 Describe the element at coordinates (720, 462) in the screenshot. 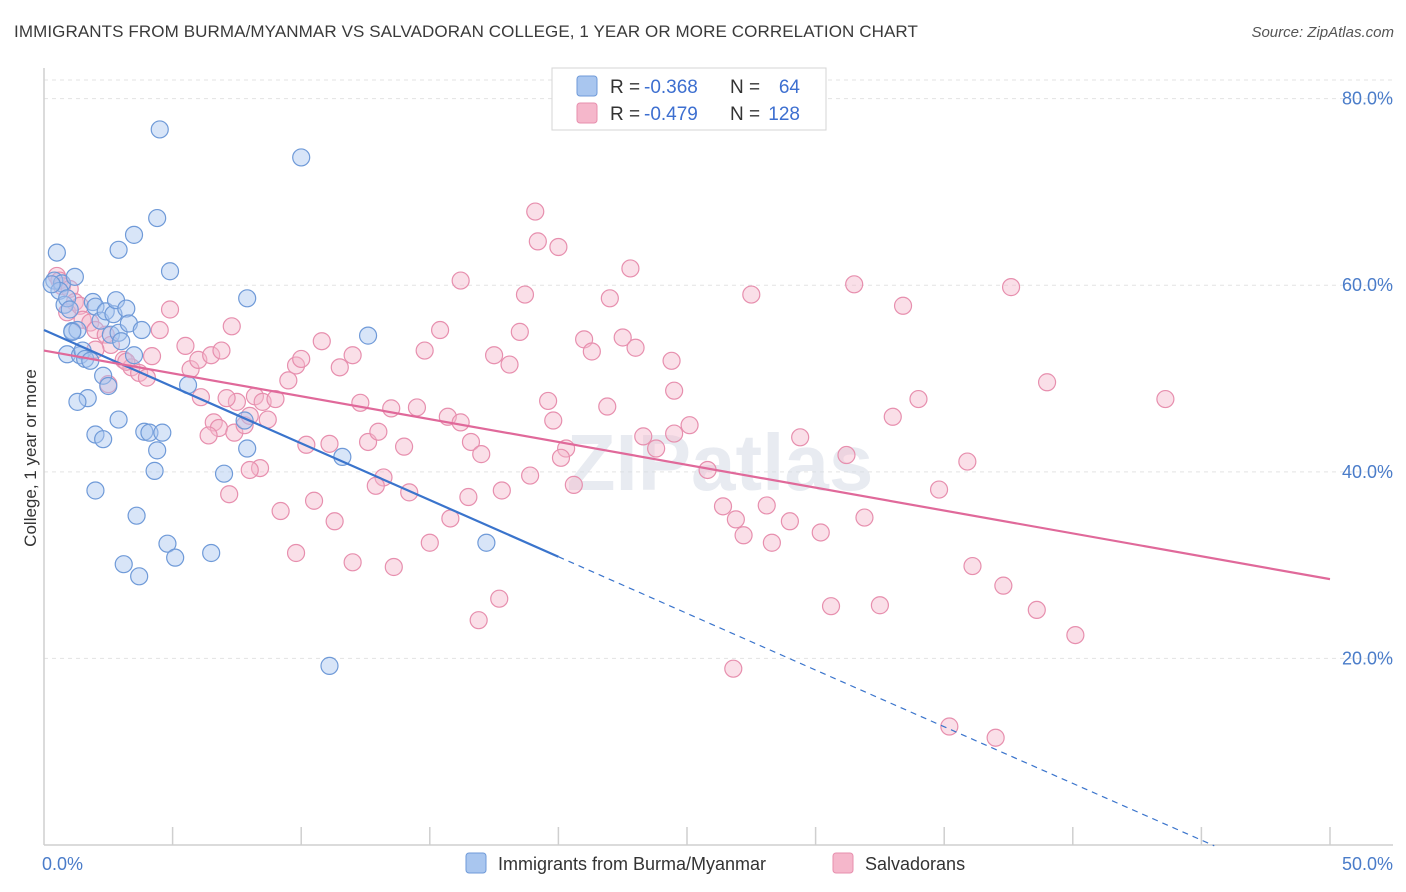

I see `watermark: ZIPatlas` at that location.